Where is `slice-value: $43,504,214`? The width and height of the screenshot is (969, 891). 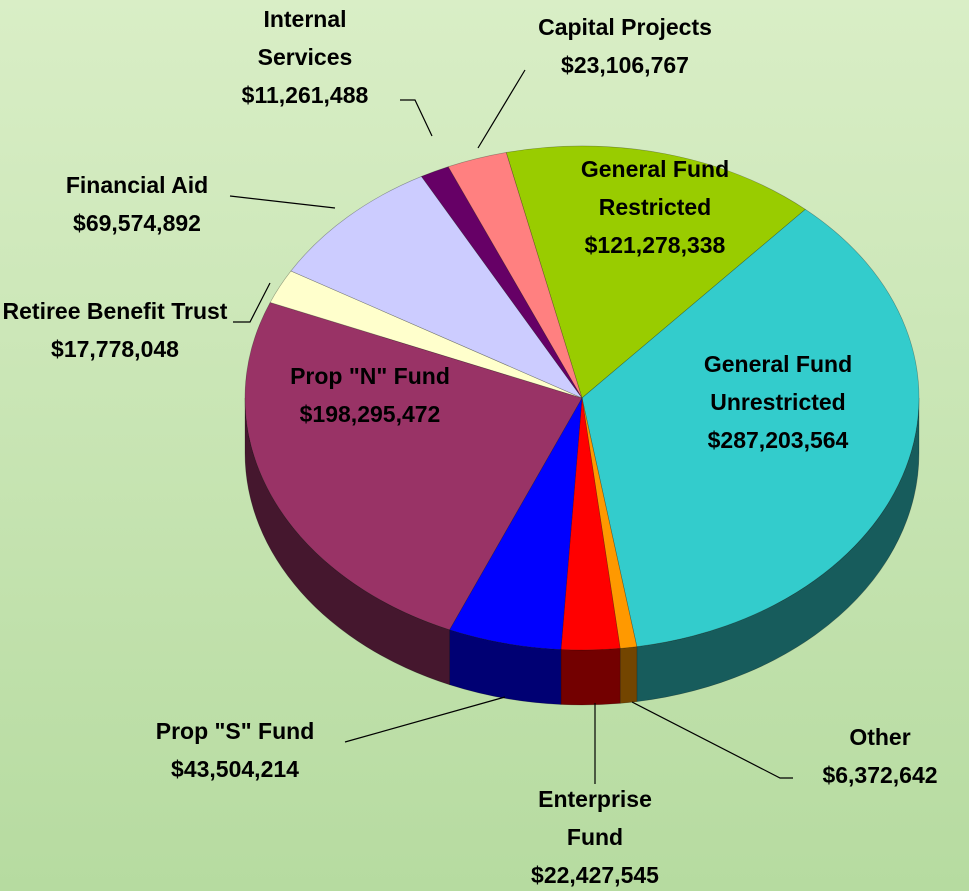
slice-value: $43,504,214 is located at coordinates (235, 769).